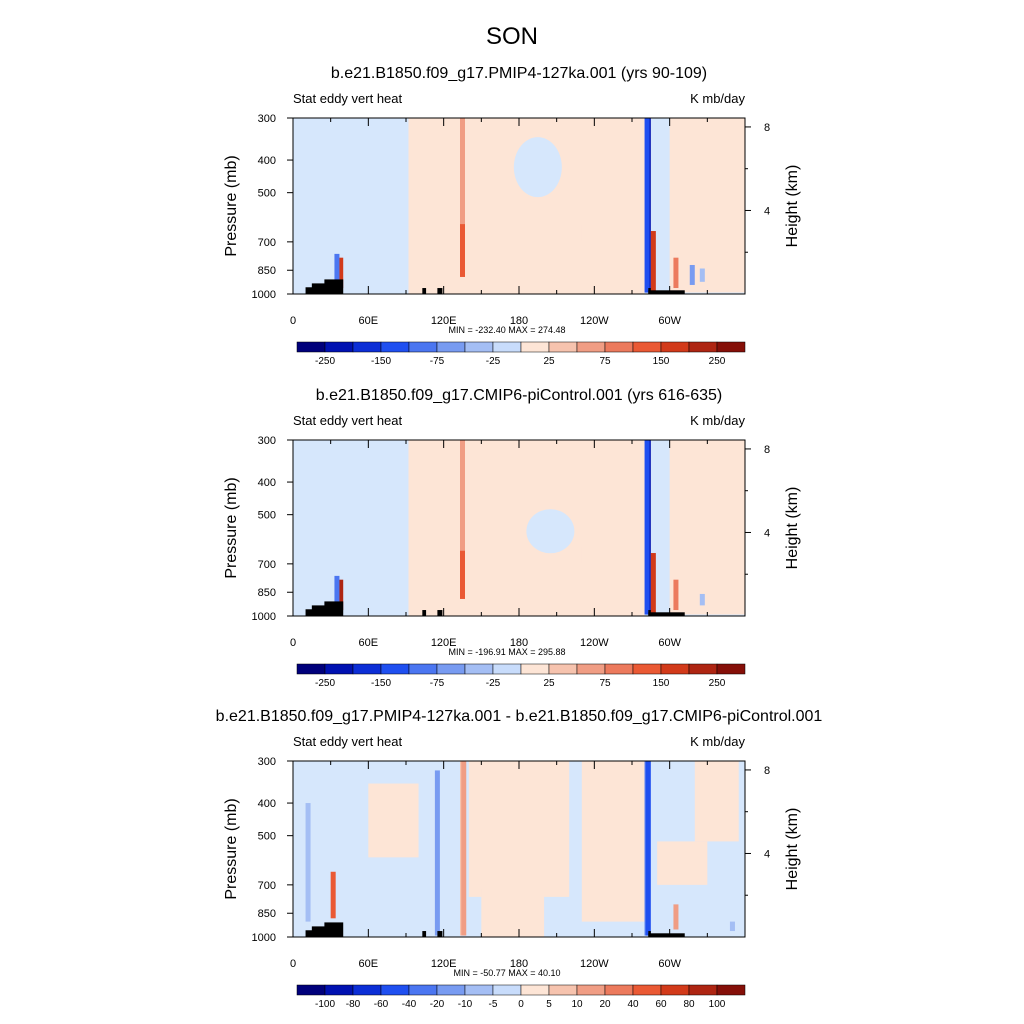 Image resolution: width=1024 pixels, height=1024 pixels. I want to click on colorbar-label: -40, so click(409, 1004).